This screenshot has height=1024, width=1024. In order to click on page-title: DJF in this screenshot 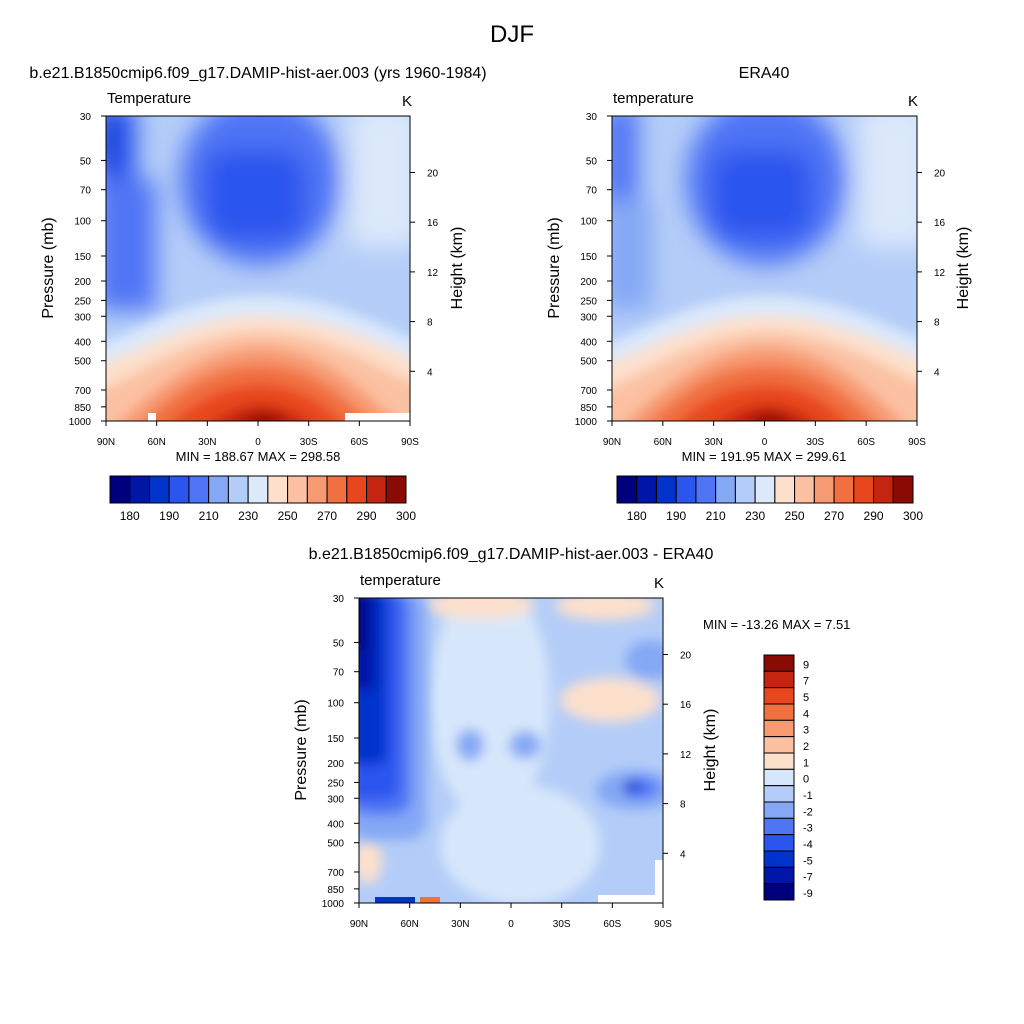, I will do `click(512, 34)`.